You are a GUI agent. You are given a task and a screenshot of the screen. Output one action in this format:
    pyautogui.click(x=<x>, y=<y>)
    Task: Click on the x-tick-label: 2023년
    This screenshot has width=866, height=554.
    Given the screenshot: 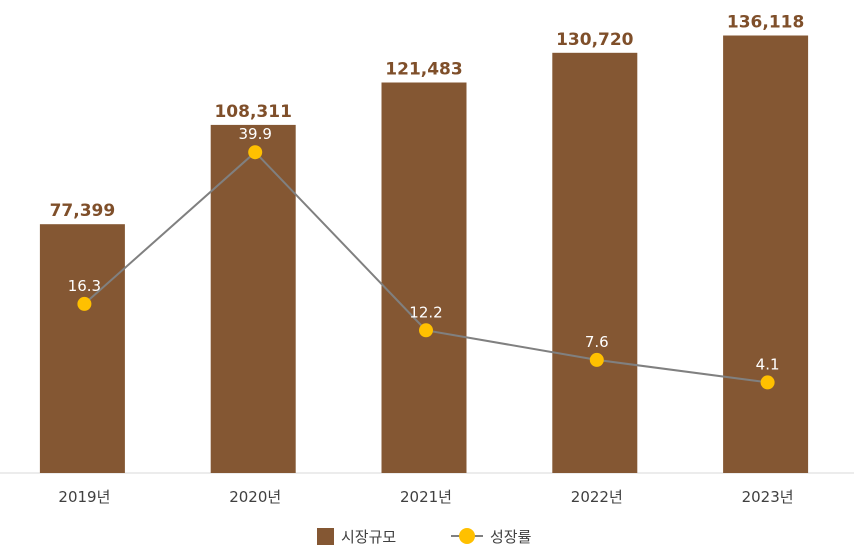 What is the action you would take?
    pyautogui.click(x=768, y=497)
    